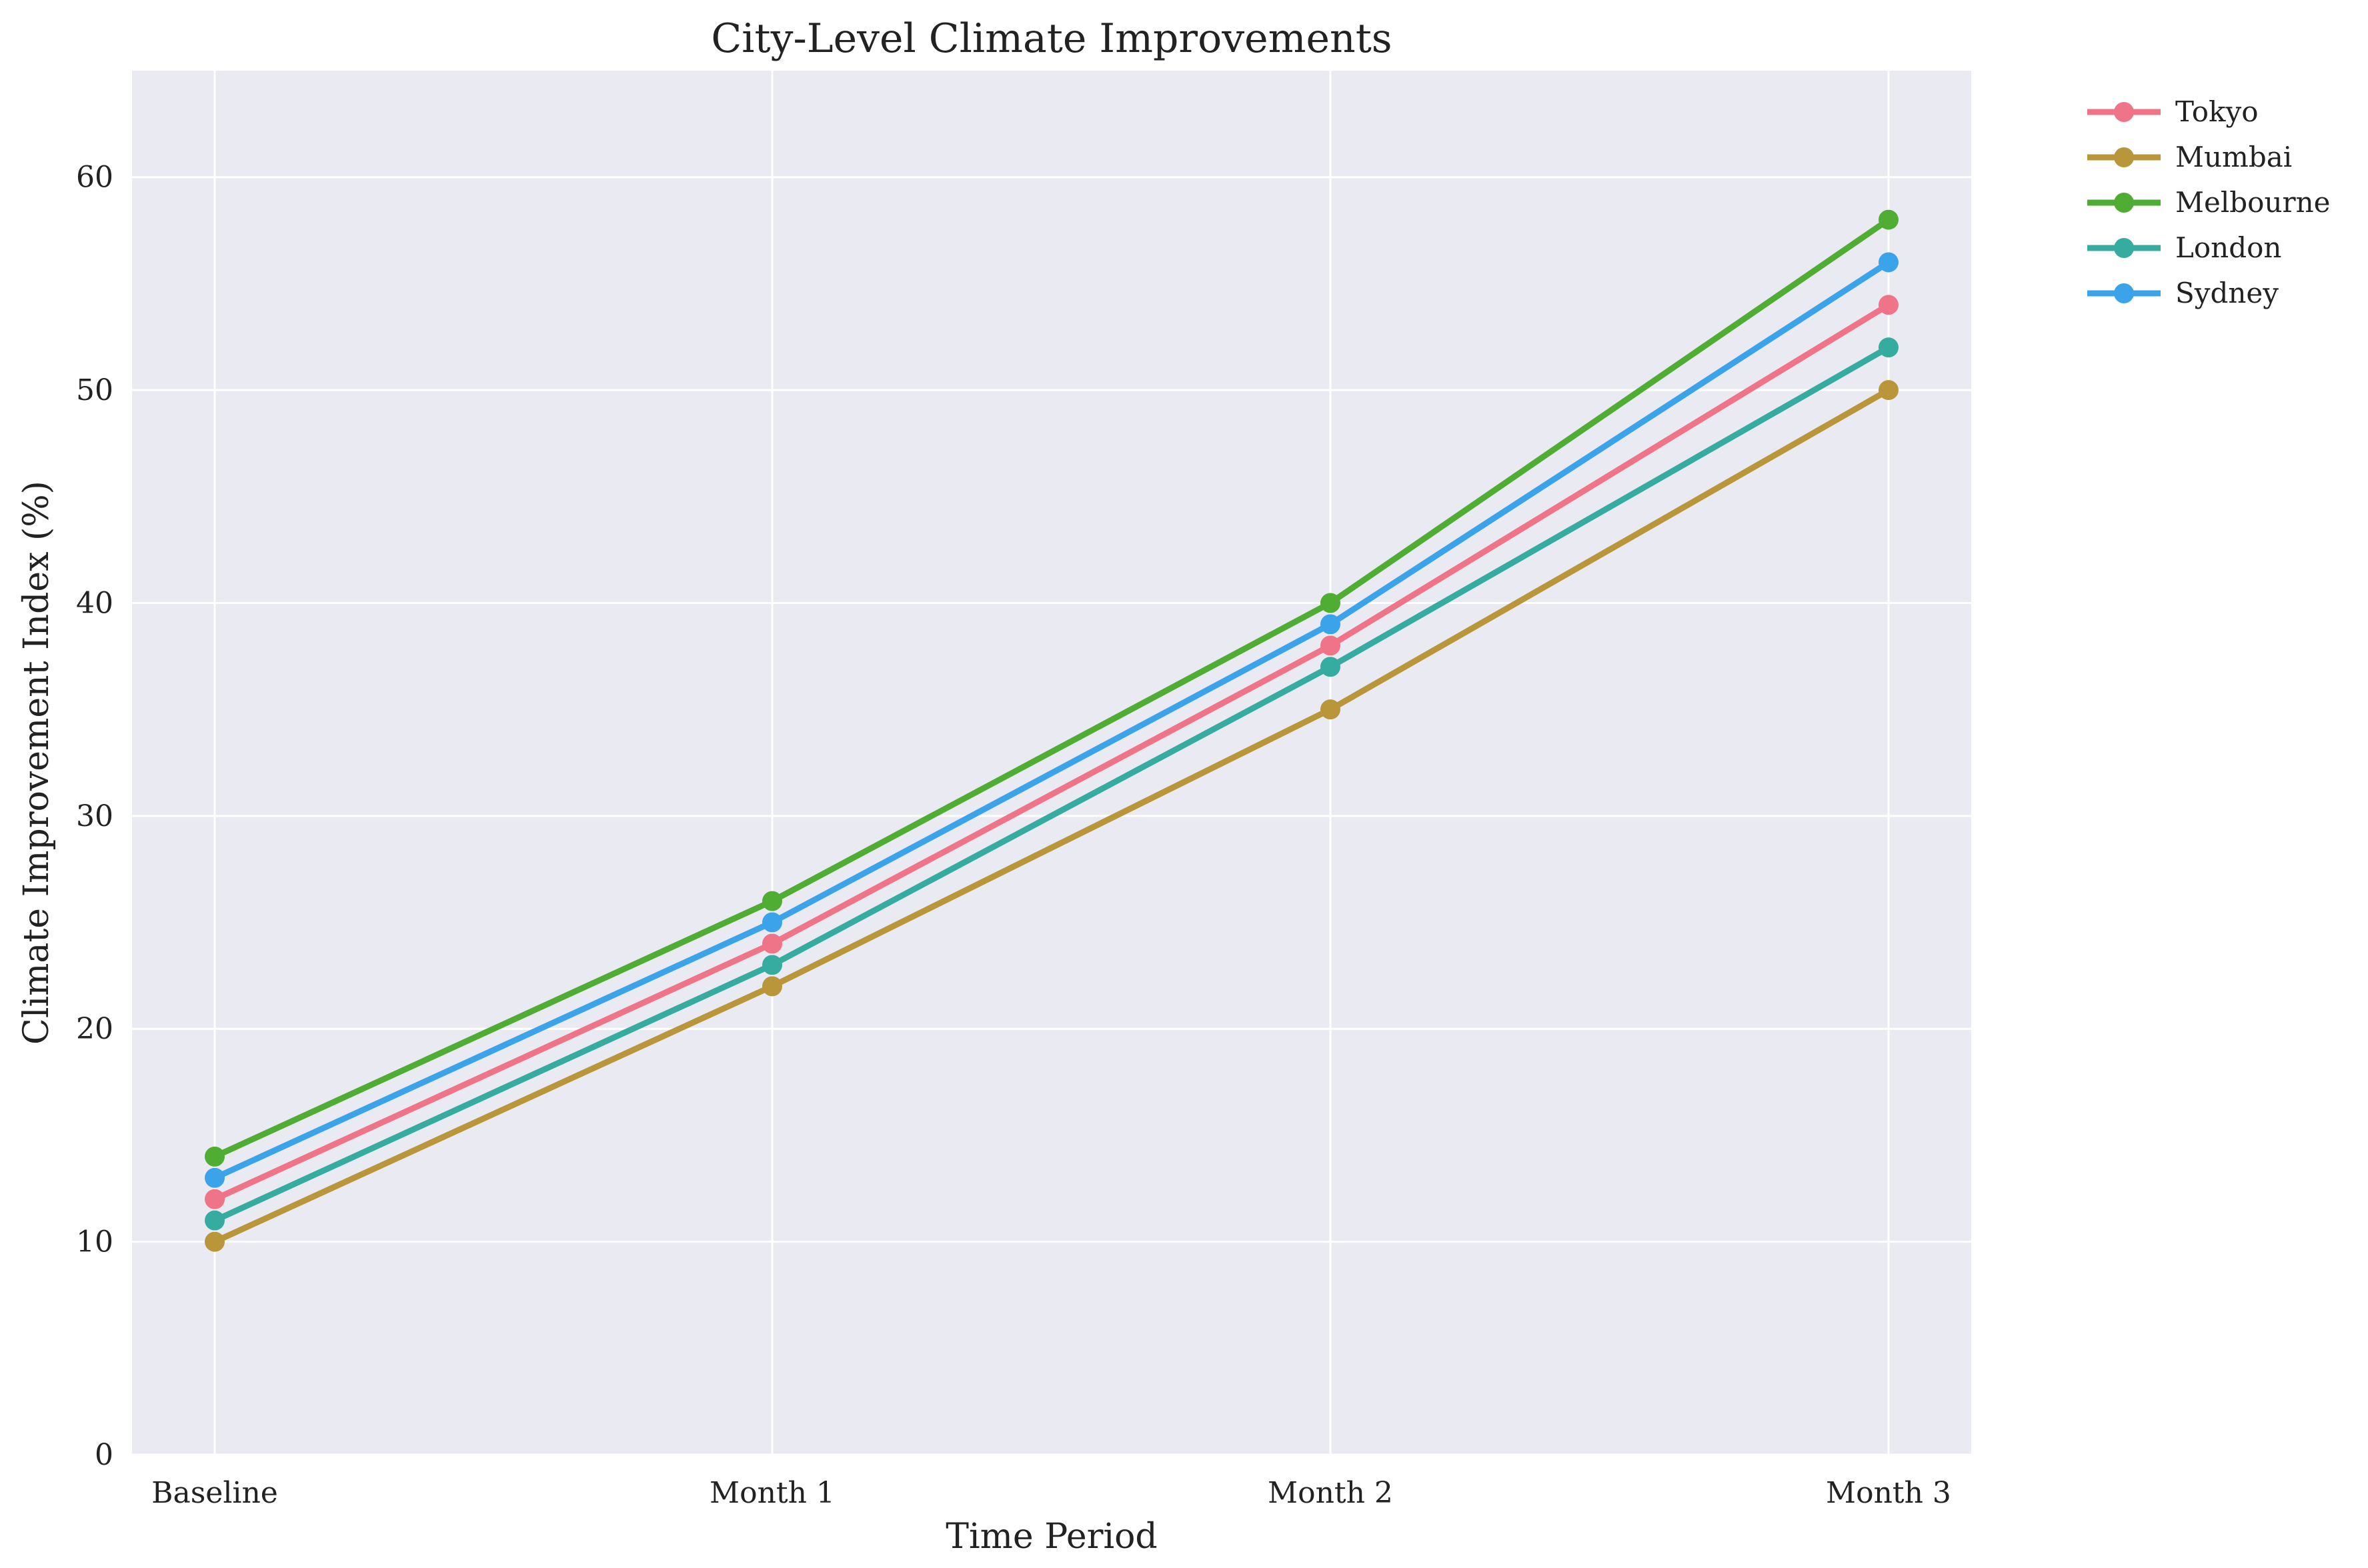 The image size is (2368, 1568). I want to click on legend-label-mumbai: Mumbai, so click(2233, 157).